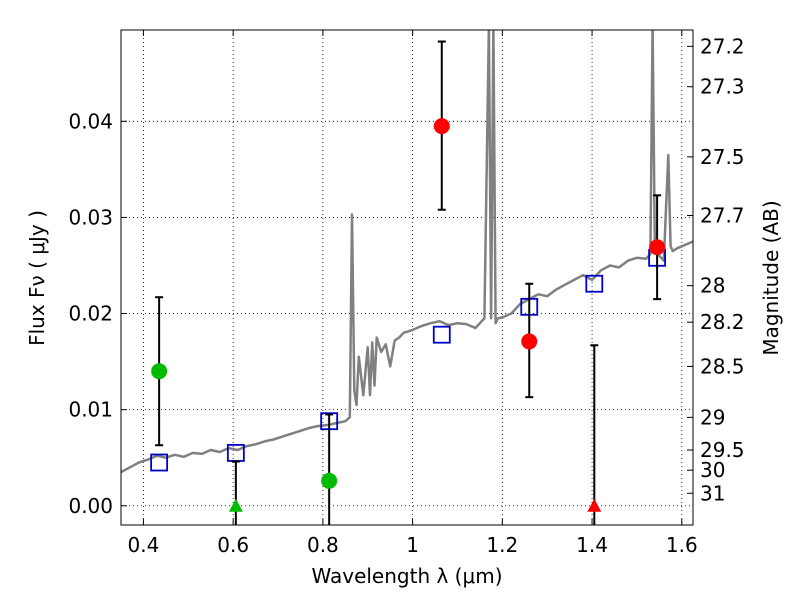 This screenshot has height=600, width=800. Describe the element at coordinates (90, 506) in the screenshot. I see `y-tick-label: 0.00` at that location.